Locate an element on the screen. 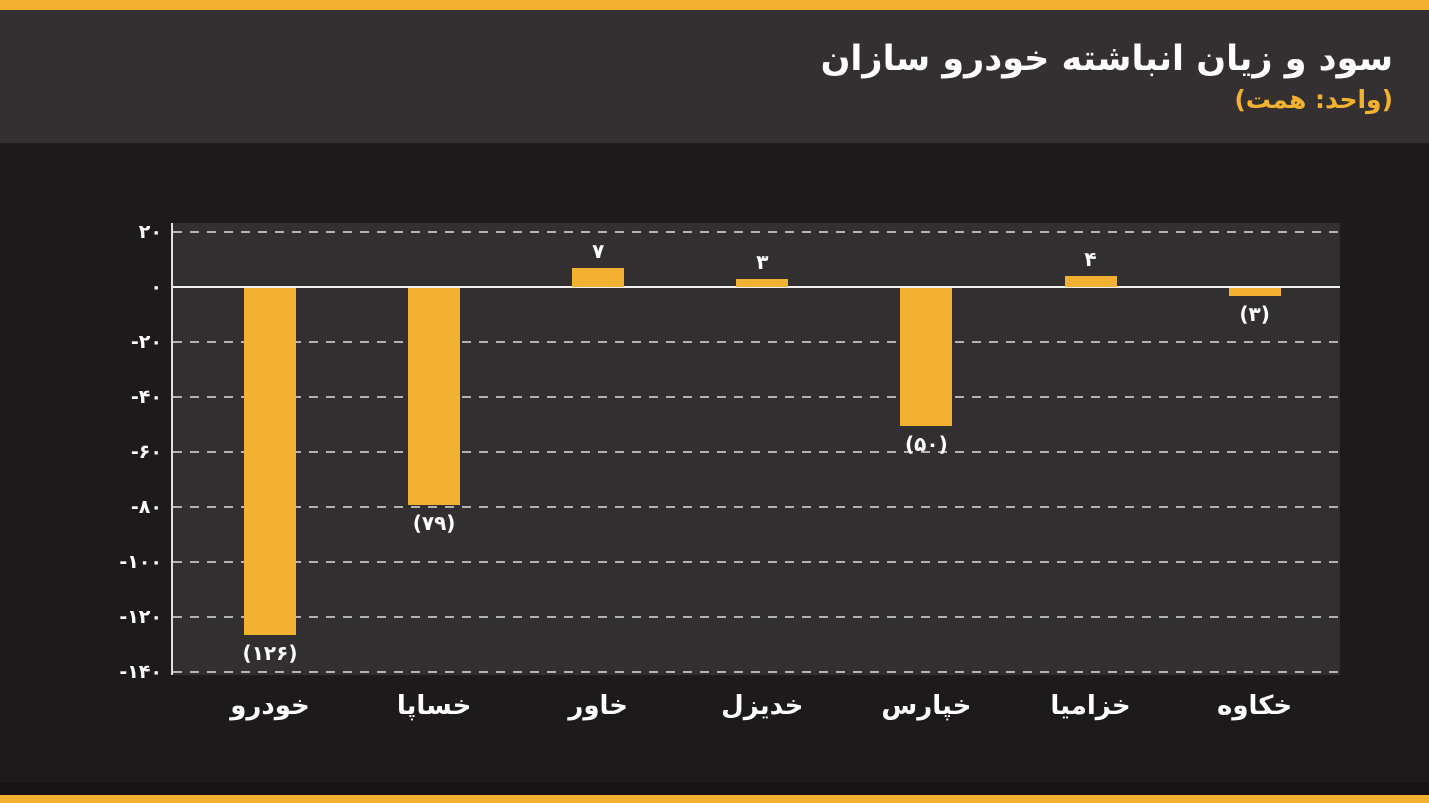 The width and height of the screenshot is (1429, 803). bar-value-label: (۳) is located at coordinates (1254, 314).